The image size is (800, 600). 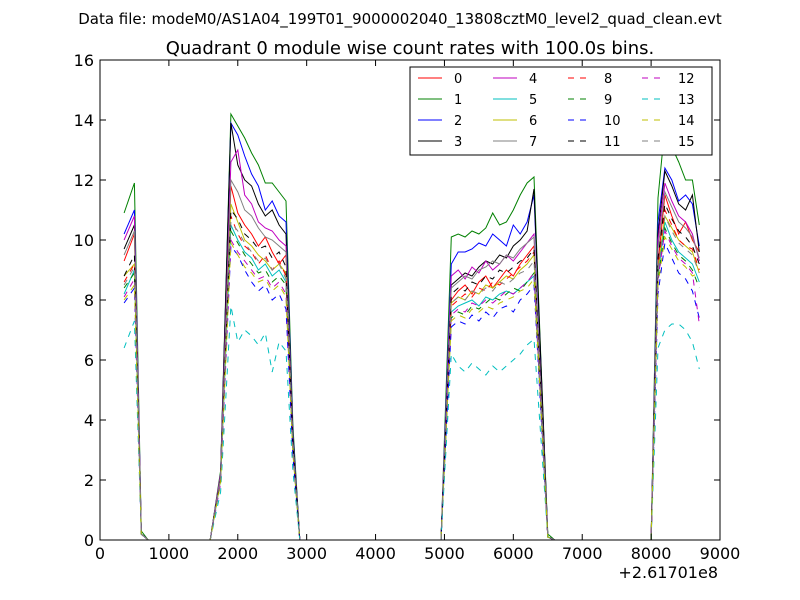 What do you see at coordinates (89, 420) in the screenshot?
I see `y-tick-label: 4` at bounding box center [89, 420].